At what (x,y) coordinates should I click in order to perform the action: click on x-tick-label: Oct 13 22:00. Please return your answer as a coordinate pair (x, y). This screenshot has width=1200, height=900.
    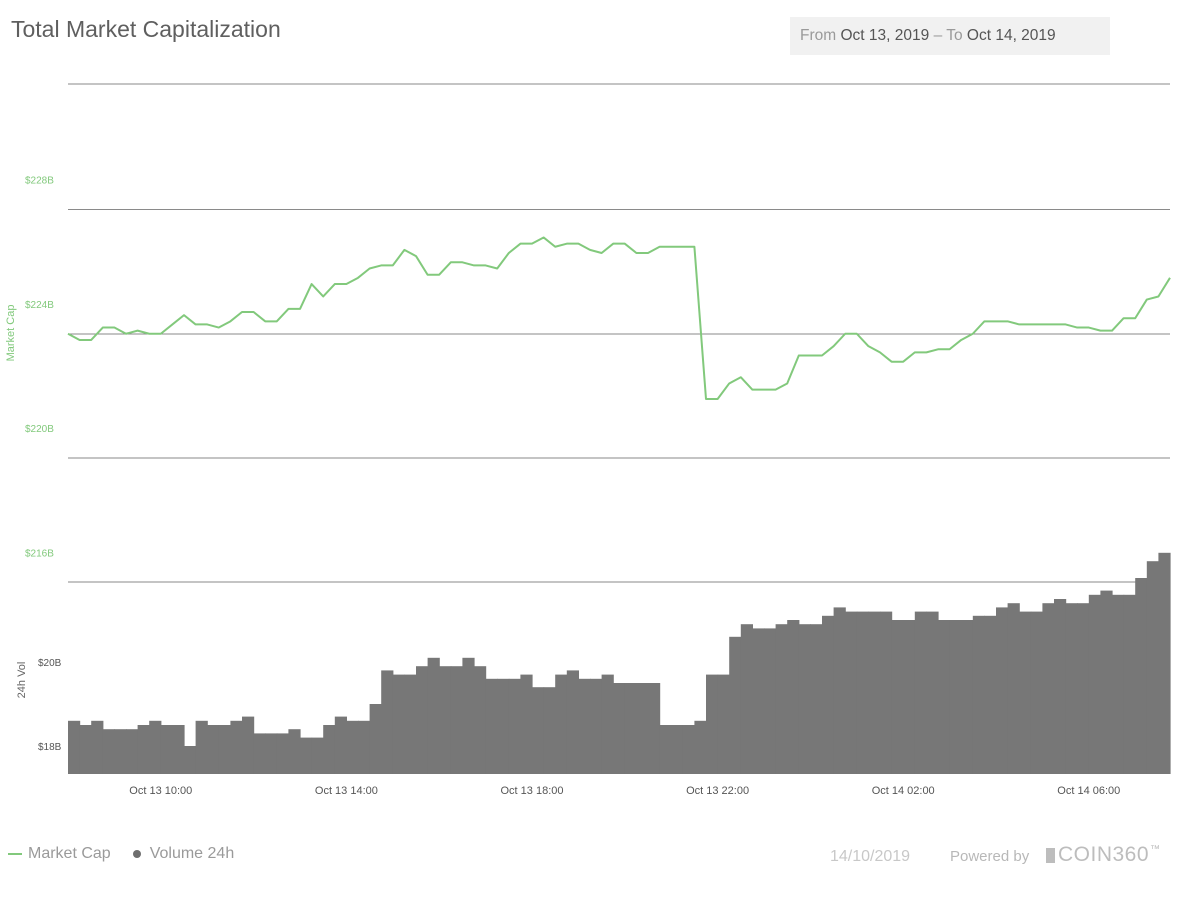
    Looking at the image, I should click on (717, 791).